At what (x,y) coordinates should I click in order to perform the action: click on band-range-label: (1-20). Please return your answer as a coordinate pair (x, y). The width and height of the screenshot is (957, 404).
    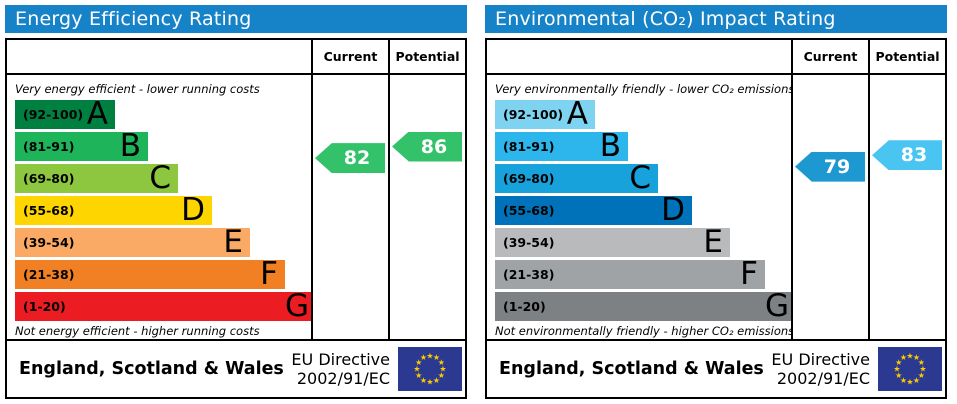
    Looking at the image, I should click on (524, 306).